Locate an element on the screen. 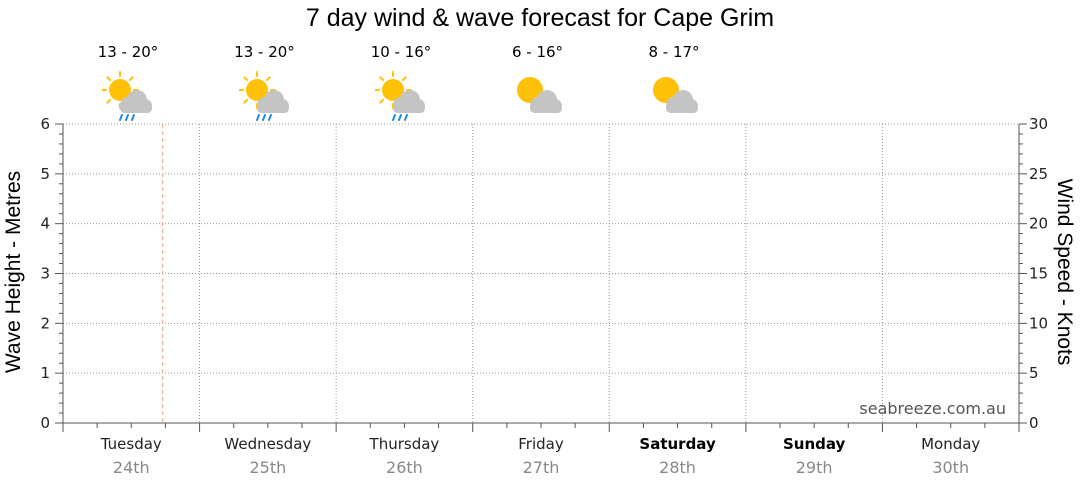 The width and height of the screenshot is (1080, 490). day-date-label: 28th is located at coordinates (677, 467).